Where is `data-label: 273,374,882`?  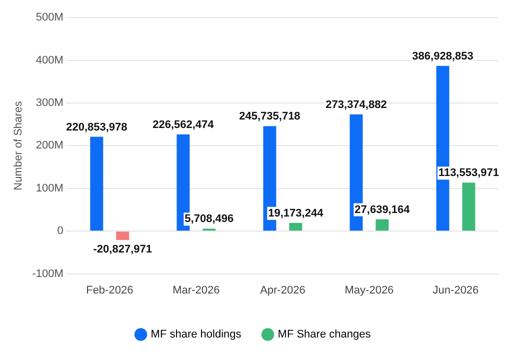
data-label: 273,374,882 is located at coordinates (356, 104).